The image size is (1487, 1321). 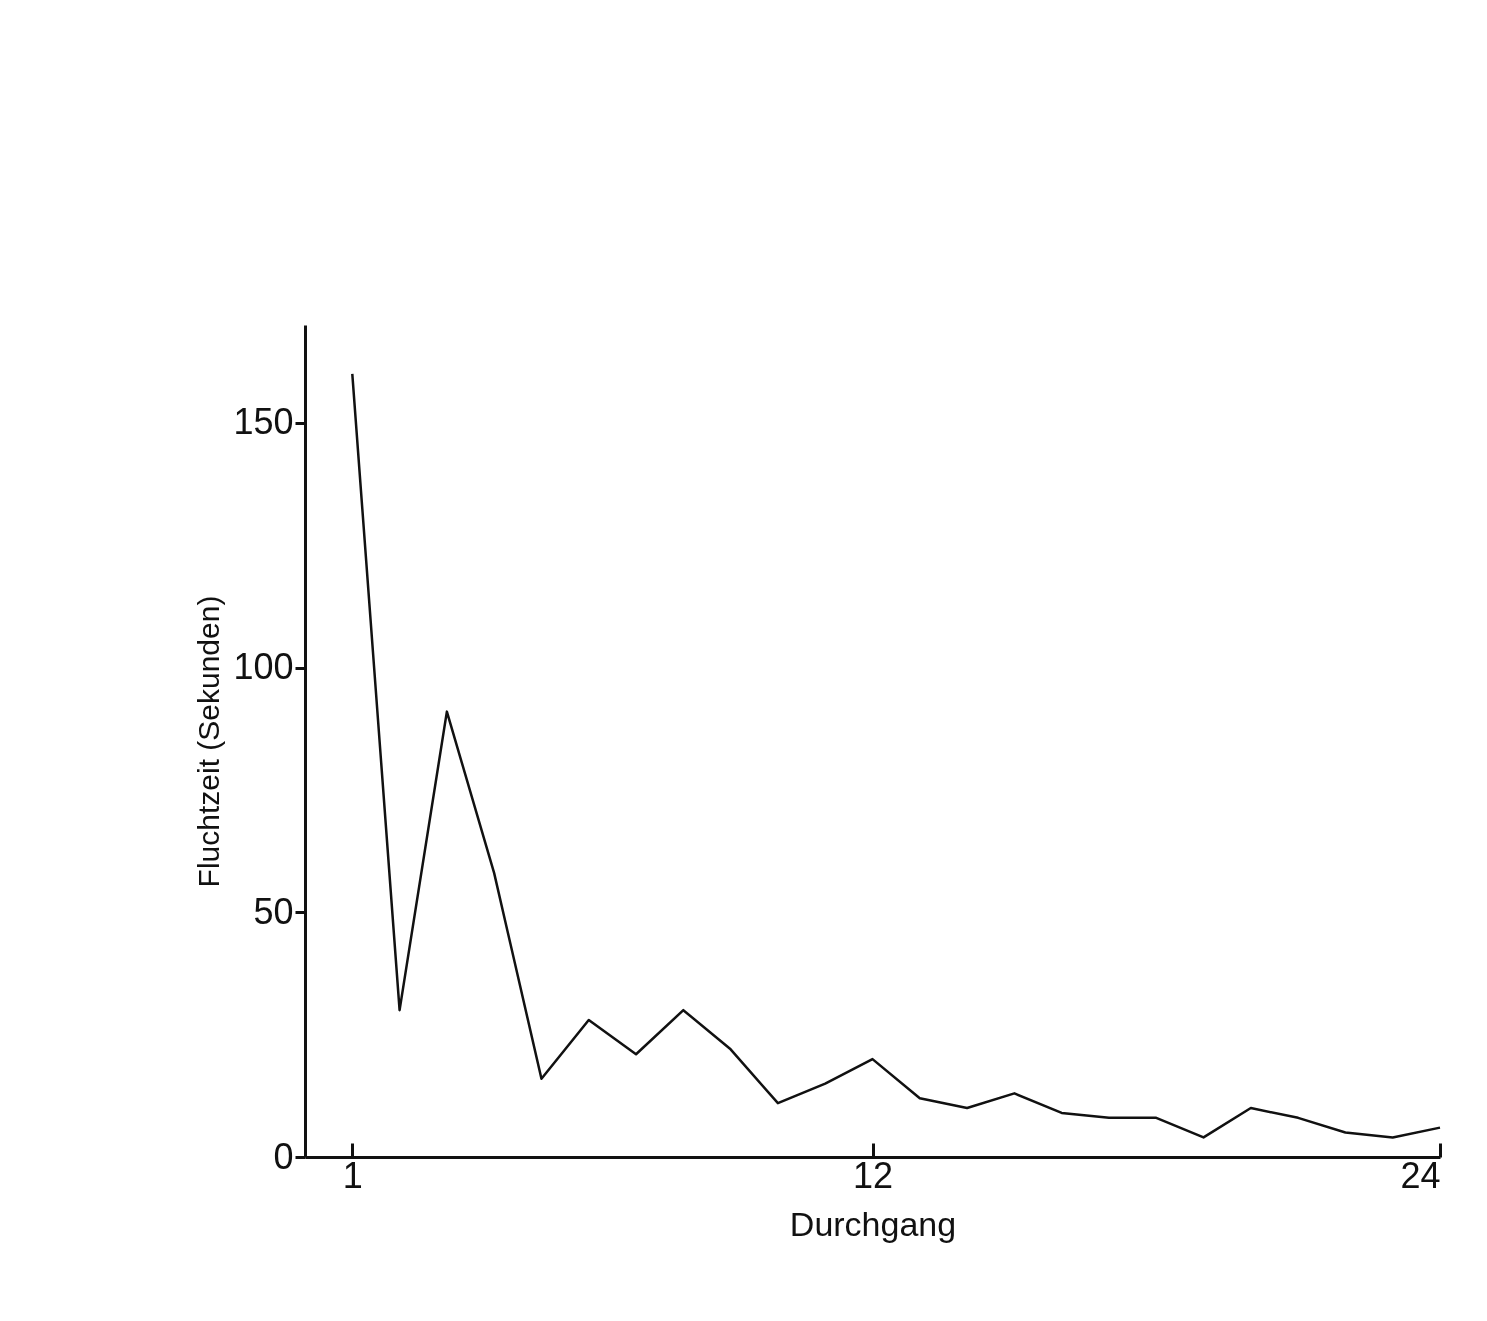 What do you see at coordinates (263, 667) in the screenshot?
I see `y-tick-label: 100` at bounding box center [263, 667].